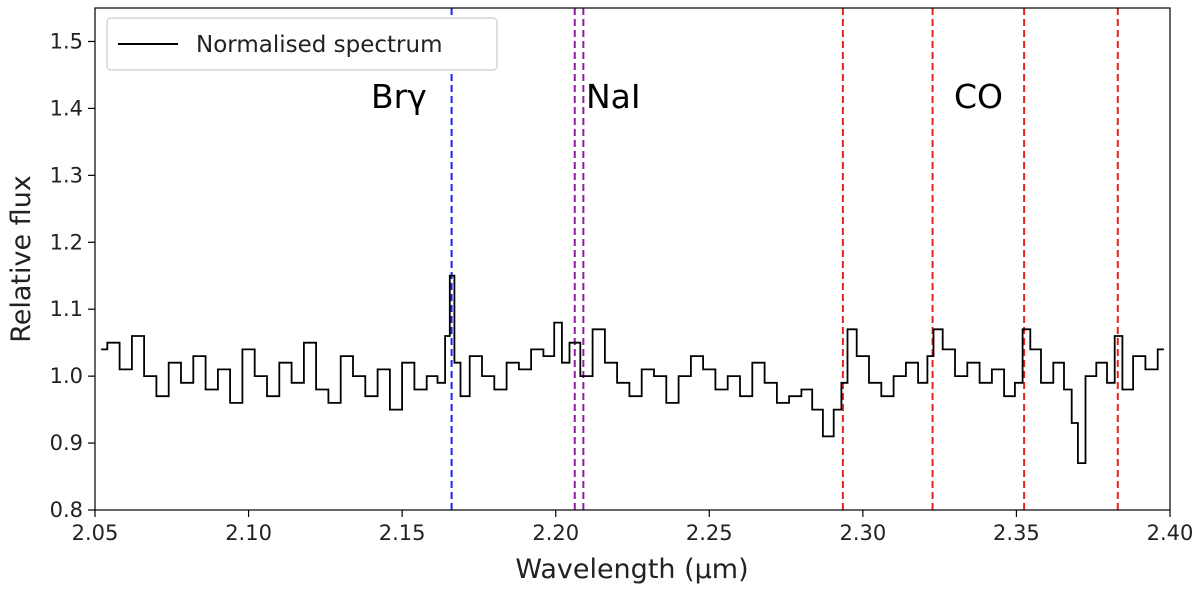 The height and width of the screenshot is (590, 1200). I want to click on annotation-bry: Brγ, so click(399, 96).